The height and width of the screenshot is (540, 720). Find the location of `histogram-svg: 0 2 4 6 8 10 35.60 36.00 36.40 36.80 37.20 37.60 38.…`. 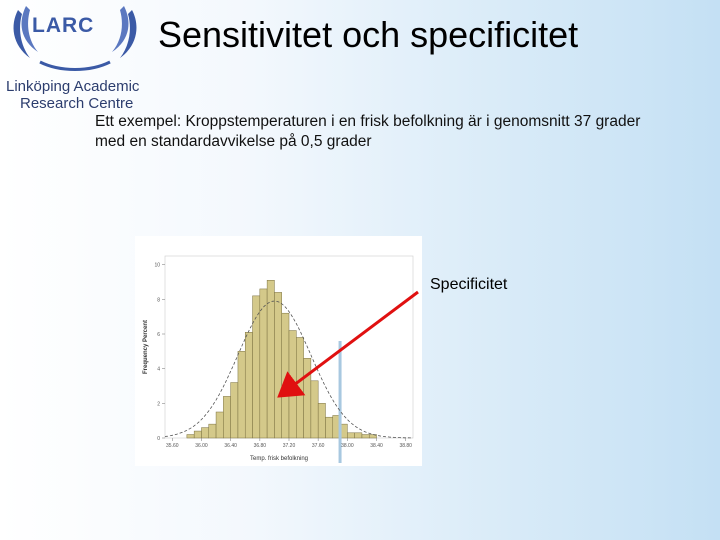

histogram-svg: 0 2 4 6 8 10 35.60 36.00 36.40 36.80 37.20 37.60 38.… is located at coordinates (278, 359).